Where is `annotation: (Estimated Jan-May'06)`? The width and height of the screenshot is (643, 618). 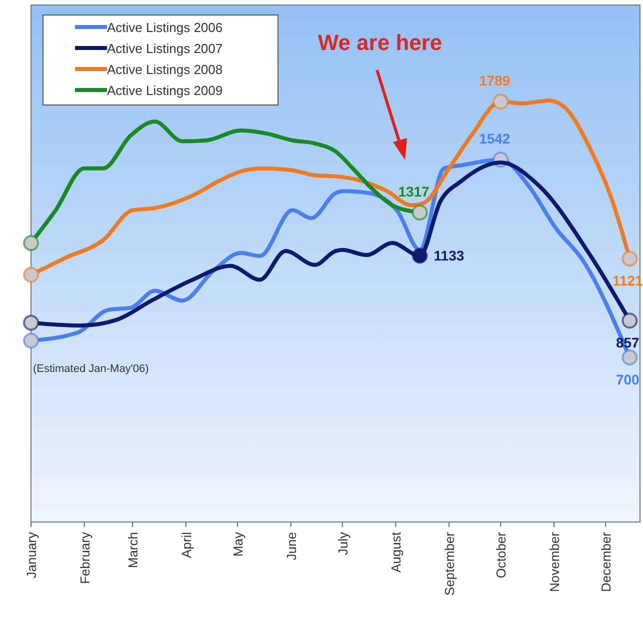 annotation: (Estimated Jan-May'06) is located at coordinates (91, 369).